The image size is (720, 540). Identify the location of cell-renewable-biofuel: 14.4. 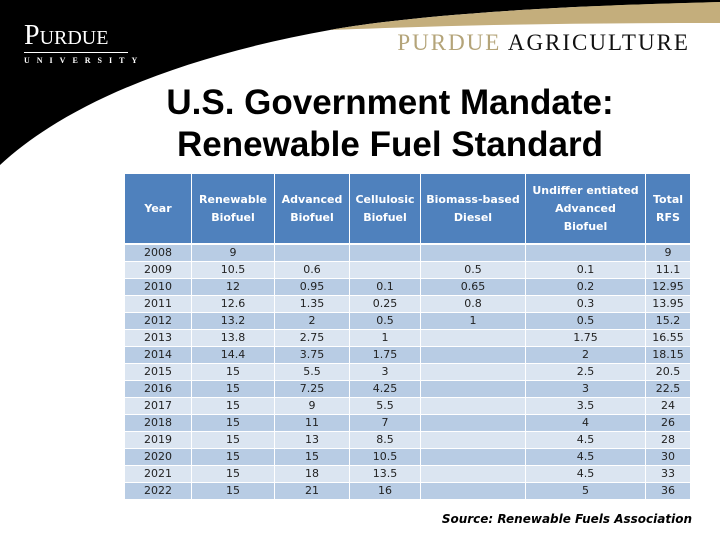
(233, 355).